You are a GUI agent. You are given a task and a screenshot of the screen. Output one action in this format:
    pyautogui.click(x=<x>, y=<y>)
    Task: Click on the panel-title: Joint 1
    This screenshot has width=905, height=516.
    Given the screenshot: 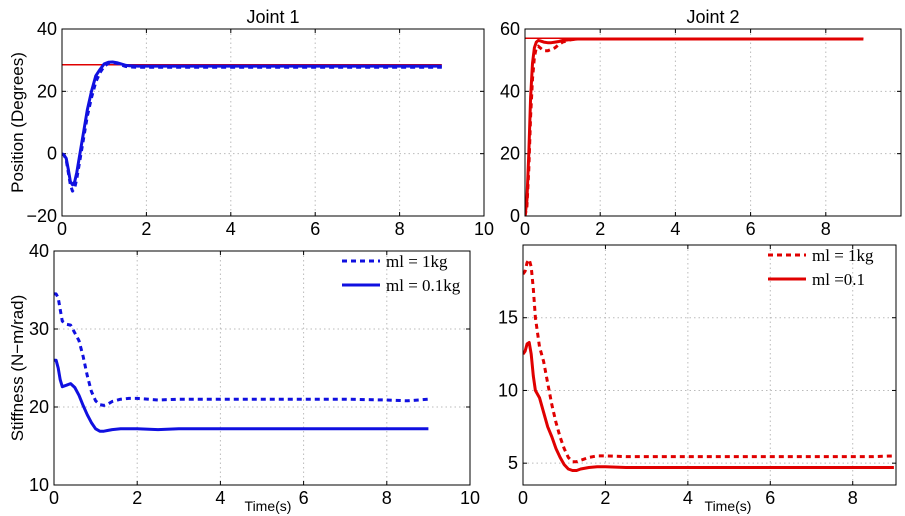 What is the action you would take?
    pyautogui.click(x=272, y=17)
    